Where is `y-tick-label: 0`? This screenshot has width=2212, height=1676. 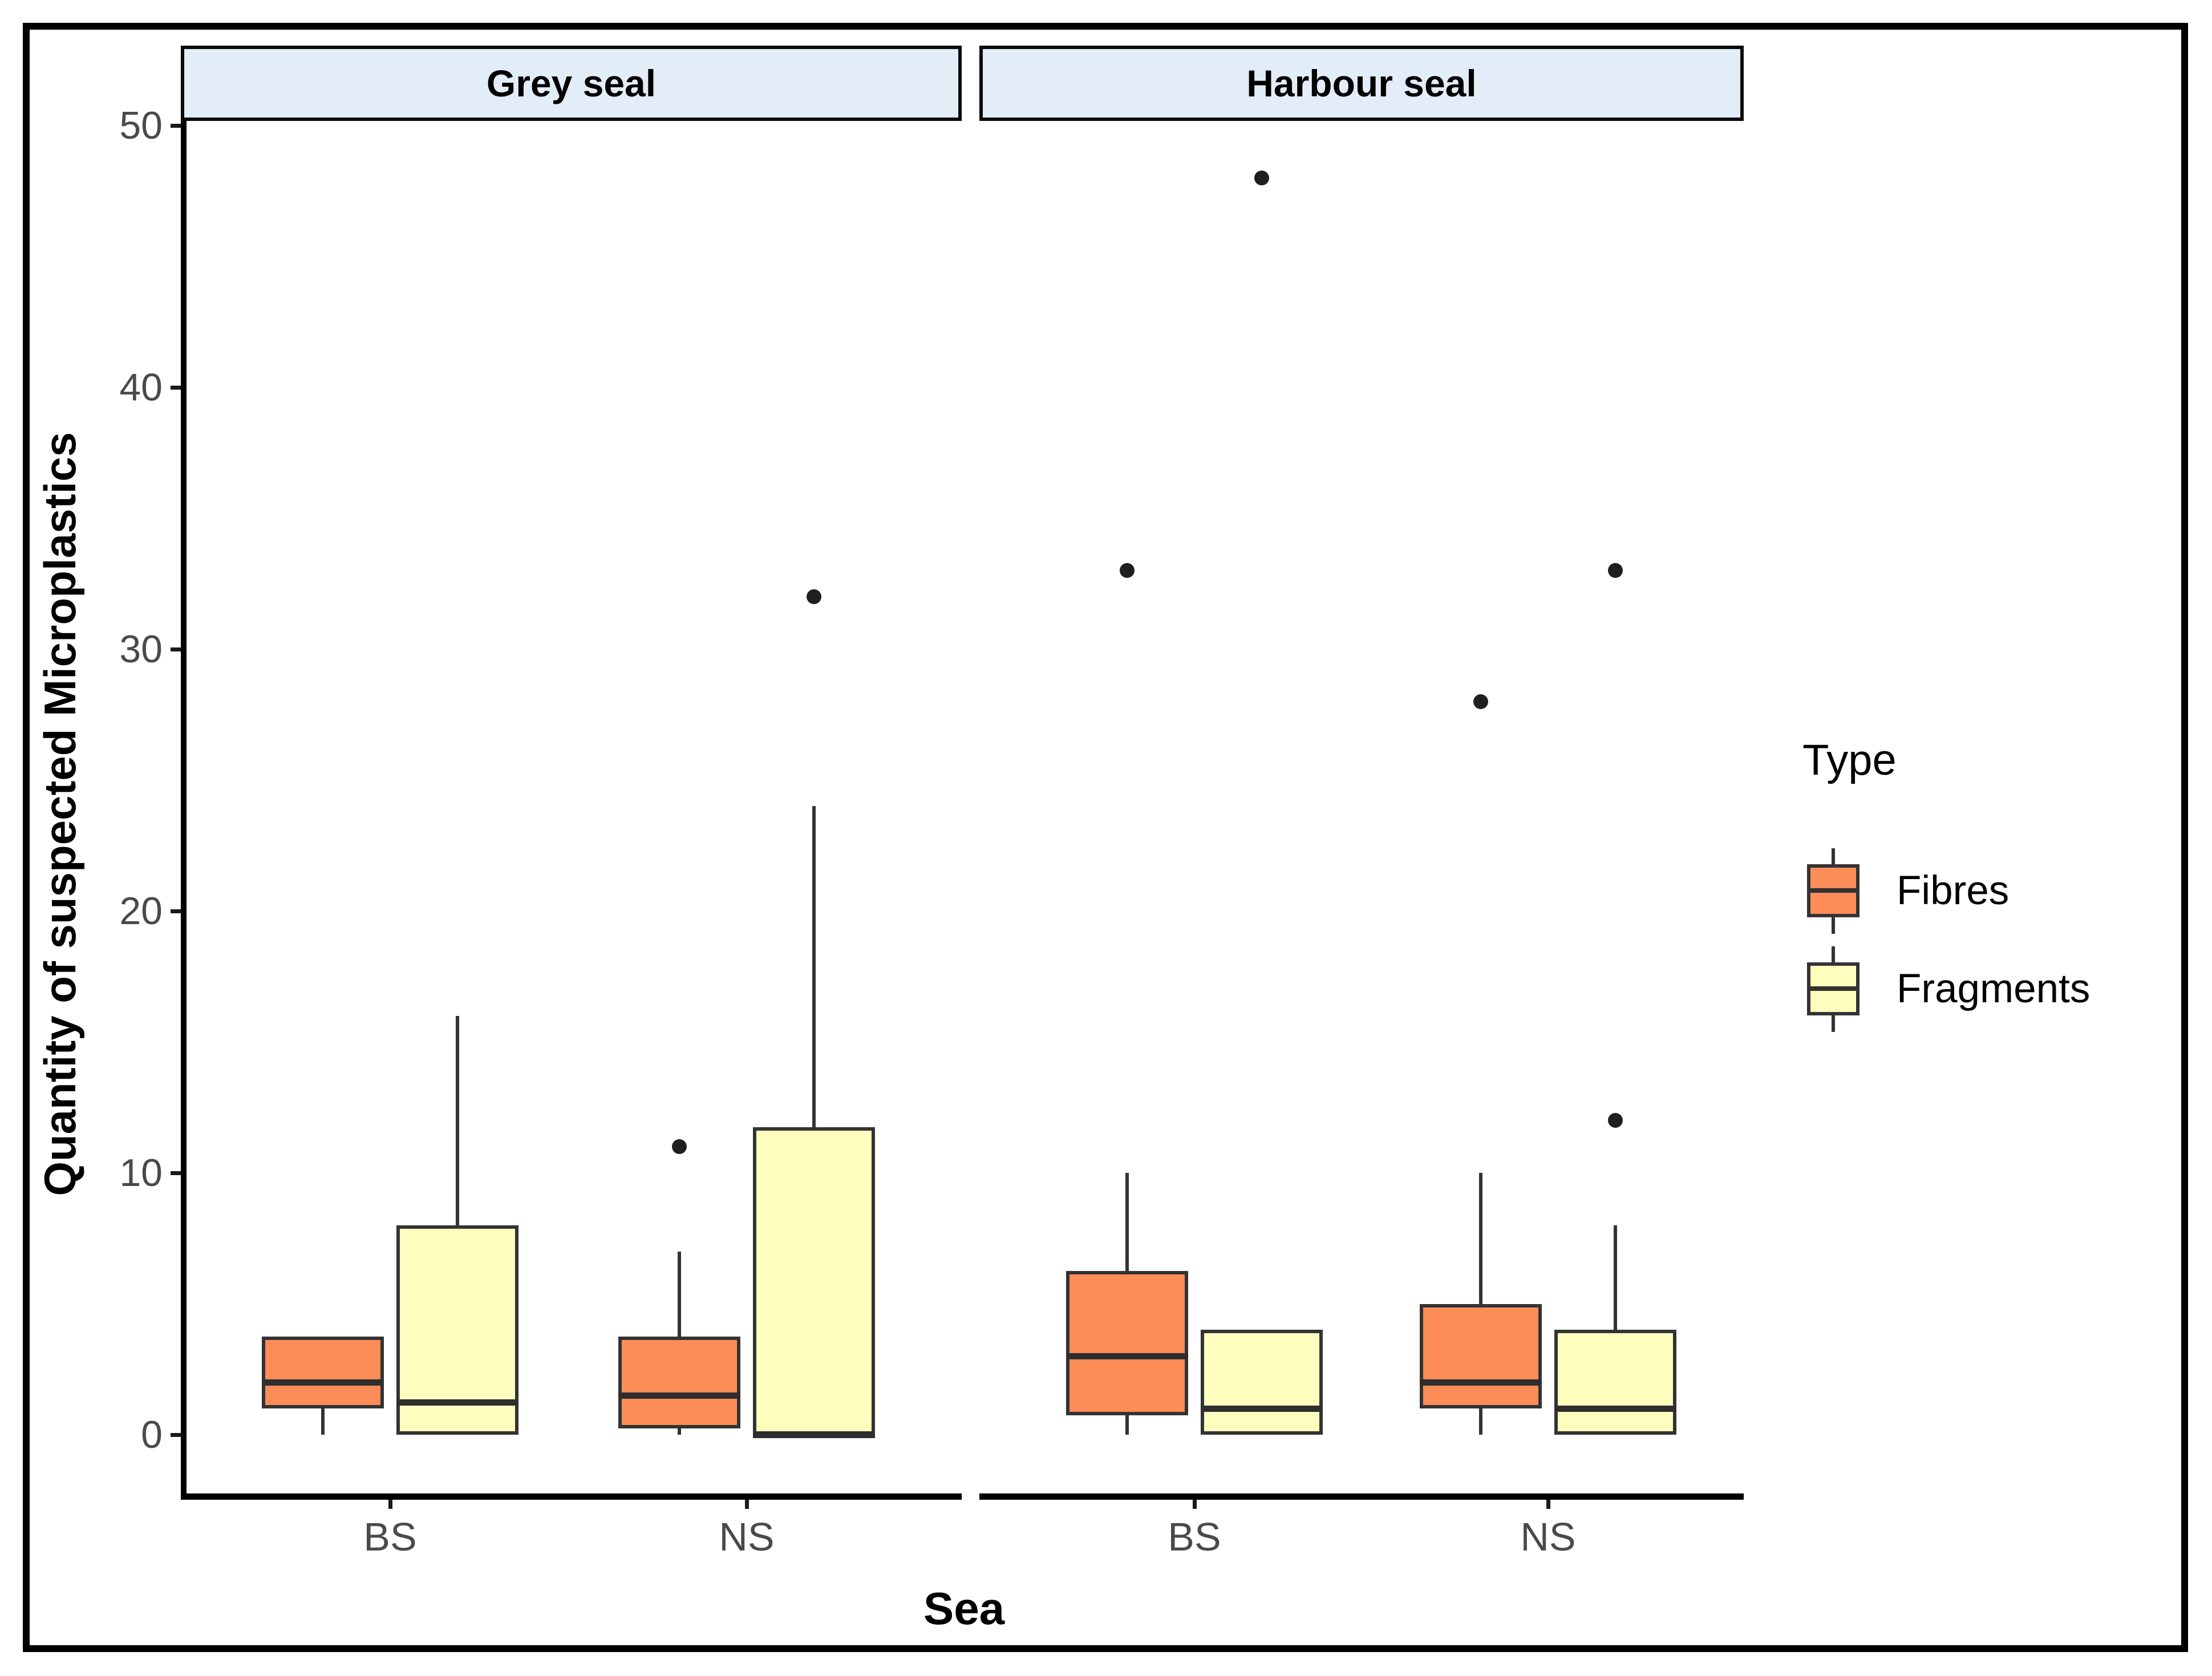
y-tick-label: 0 is located at coordinates (152, 1434).